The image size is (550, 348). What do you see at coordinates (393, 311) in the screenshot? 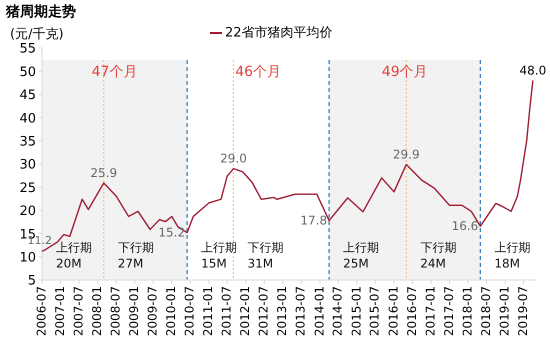
I see `x-tick-label: 2016-01` at bounding box center [393, 311].